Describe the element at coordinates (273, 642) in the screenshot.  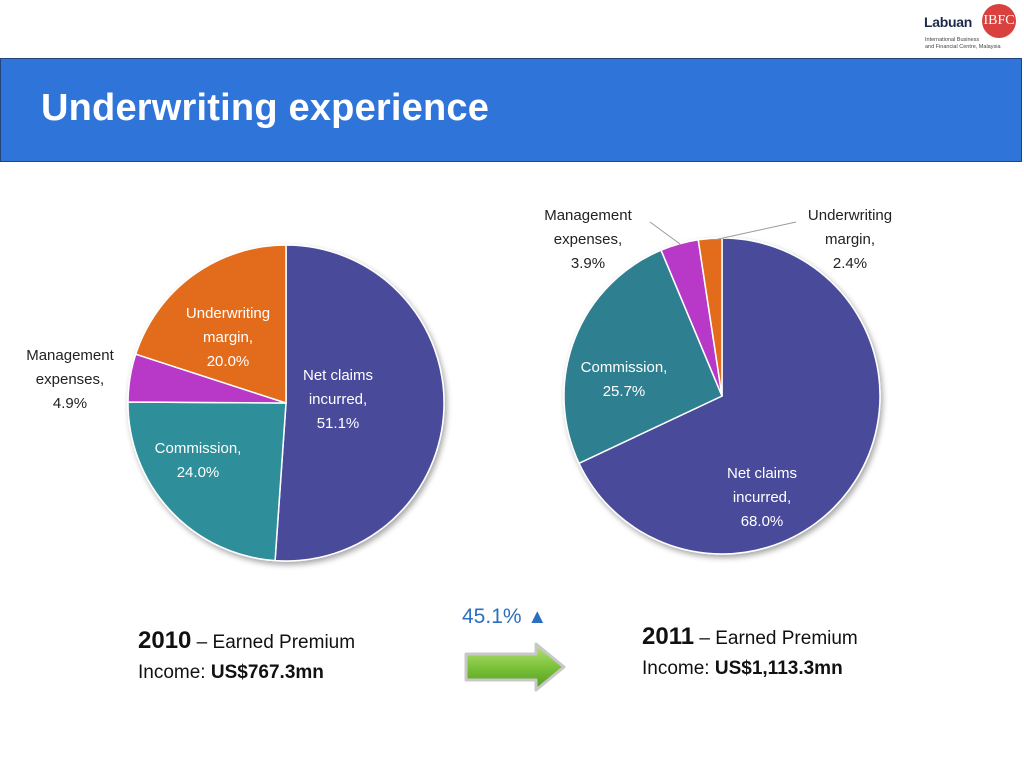
I see `caption-2010-text: – Earned Premium` at that location.